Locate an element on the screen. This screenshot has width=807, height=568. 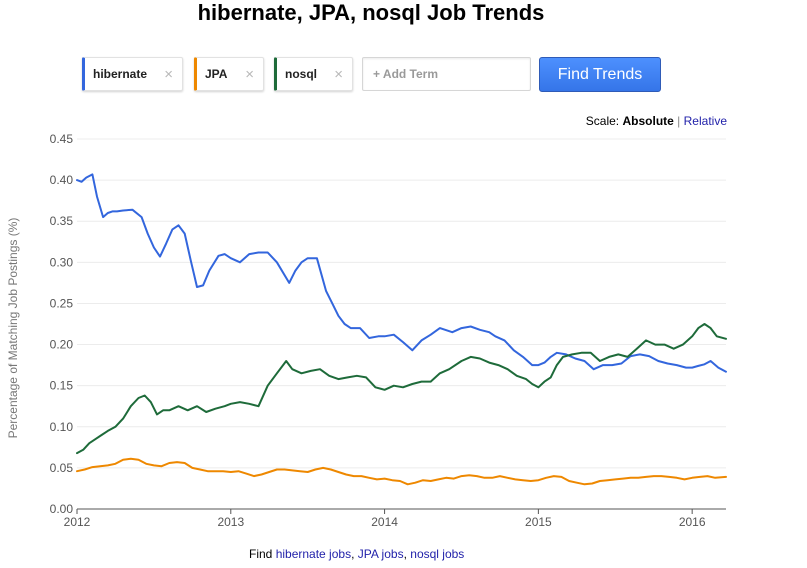
term-chip-hibernate: hibernate × is located at coordinates (132, 74).